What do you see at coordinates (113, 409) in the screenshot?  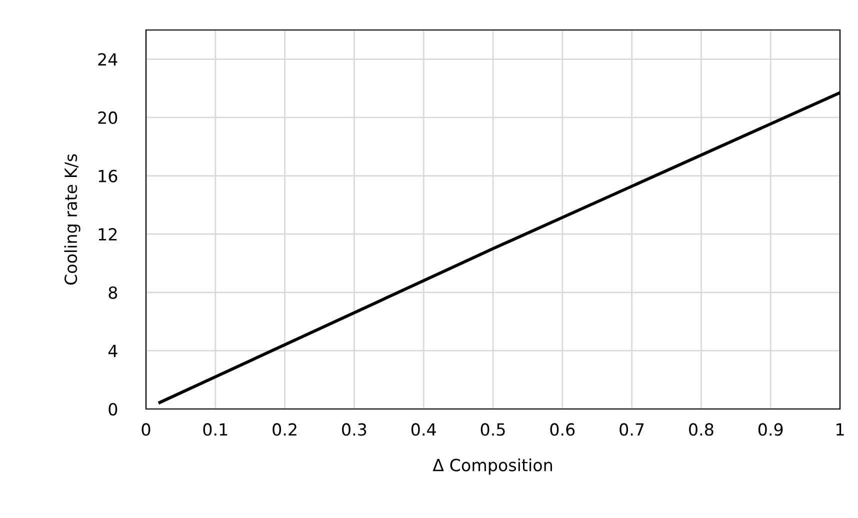 I see `y-tick-label: 0` at bounding box center [113, 409].